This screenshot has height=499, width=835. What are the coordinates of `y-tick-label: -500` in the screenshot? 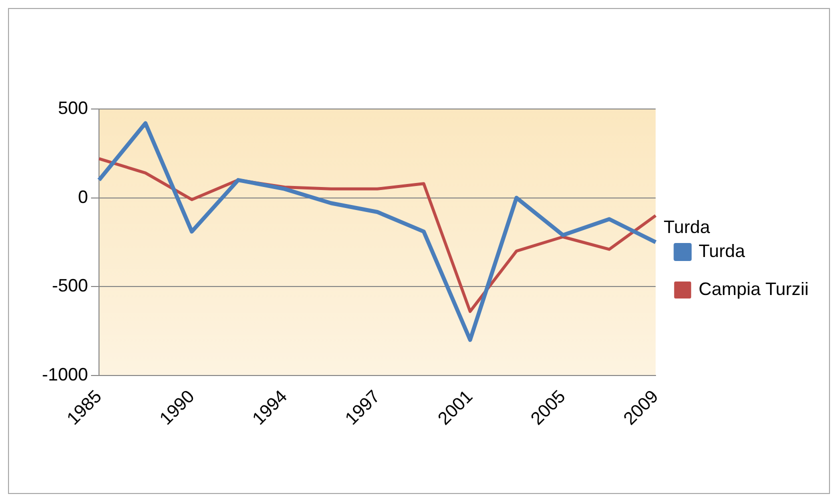 It's located at (70, 286).